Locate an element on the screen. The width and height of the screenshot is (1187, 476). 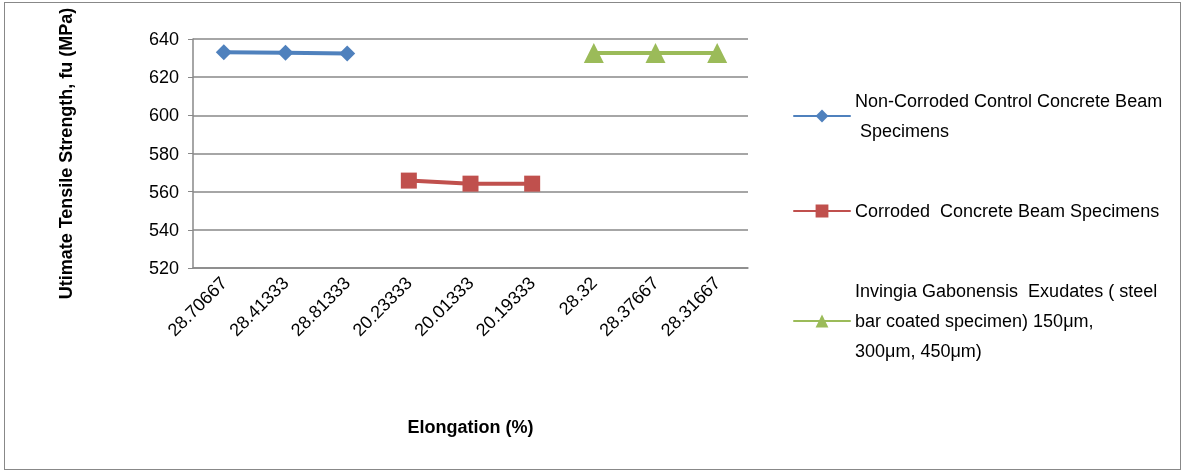
y-tick-label: 540 is located at coordinates (163, 229).